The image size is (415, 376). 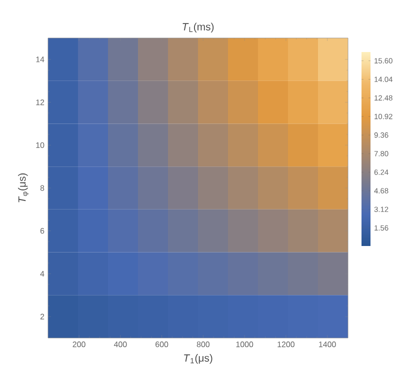 I want to click on y-axis-title: T$_{φ}$(μs), so click(x=23, y=187).